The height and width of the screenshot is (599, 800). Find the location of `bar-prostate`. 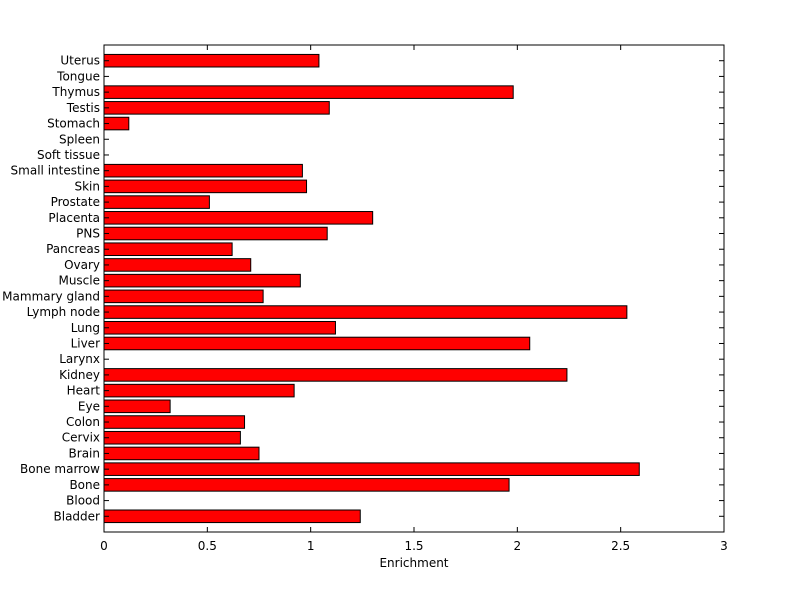

bar-prostate is located at coordinates (156, 202).